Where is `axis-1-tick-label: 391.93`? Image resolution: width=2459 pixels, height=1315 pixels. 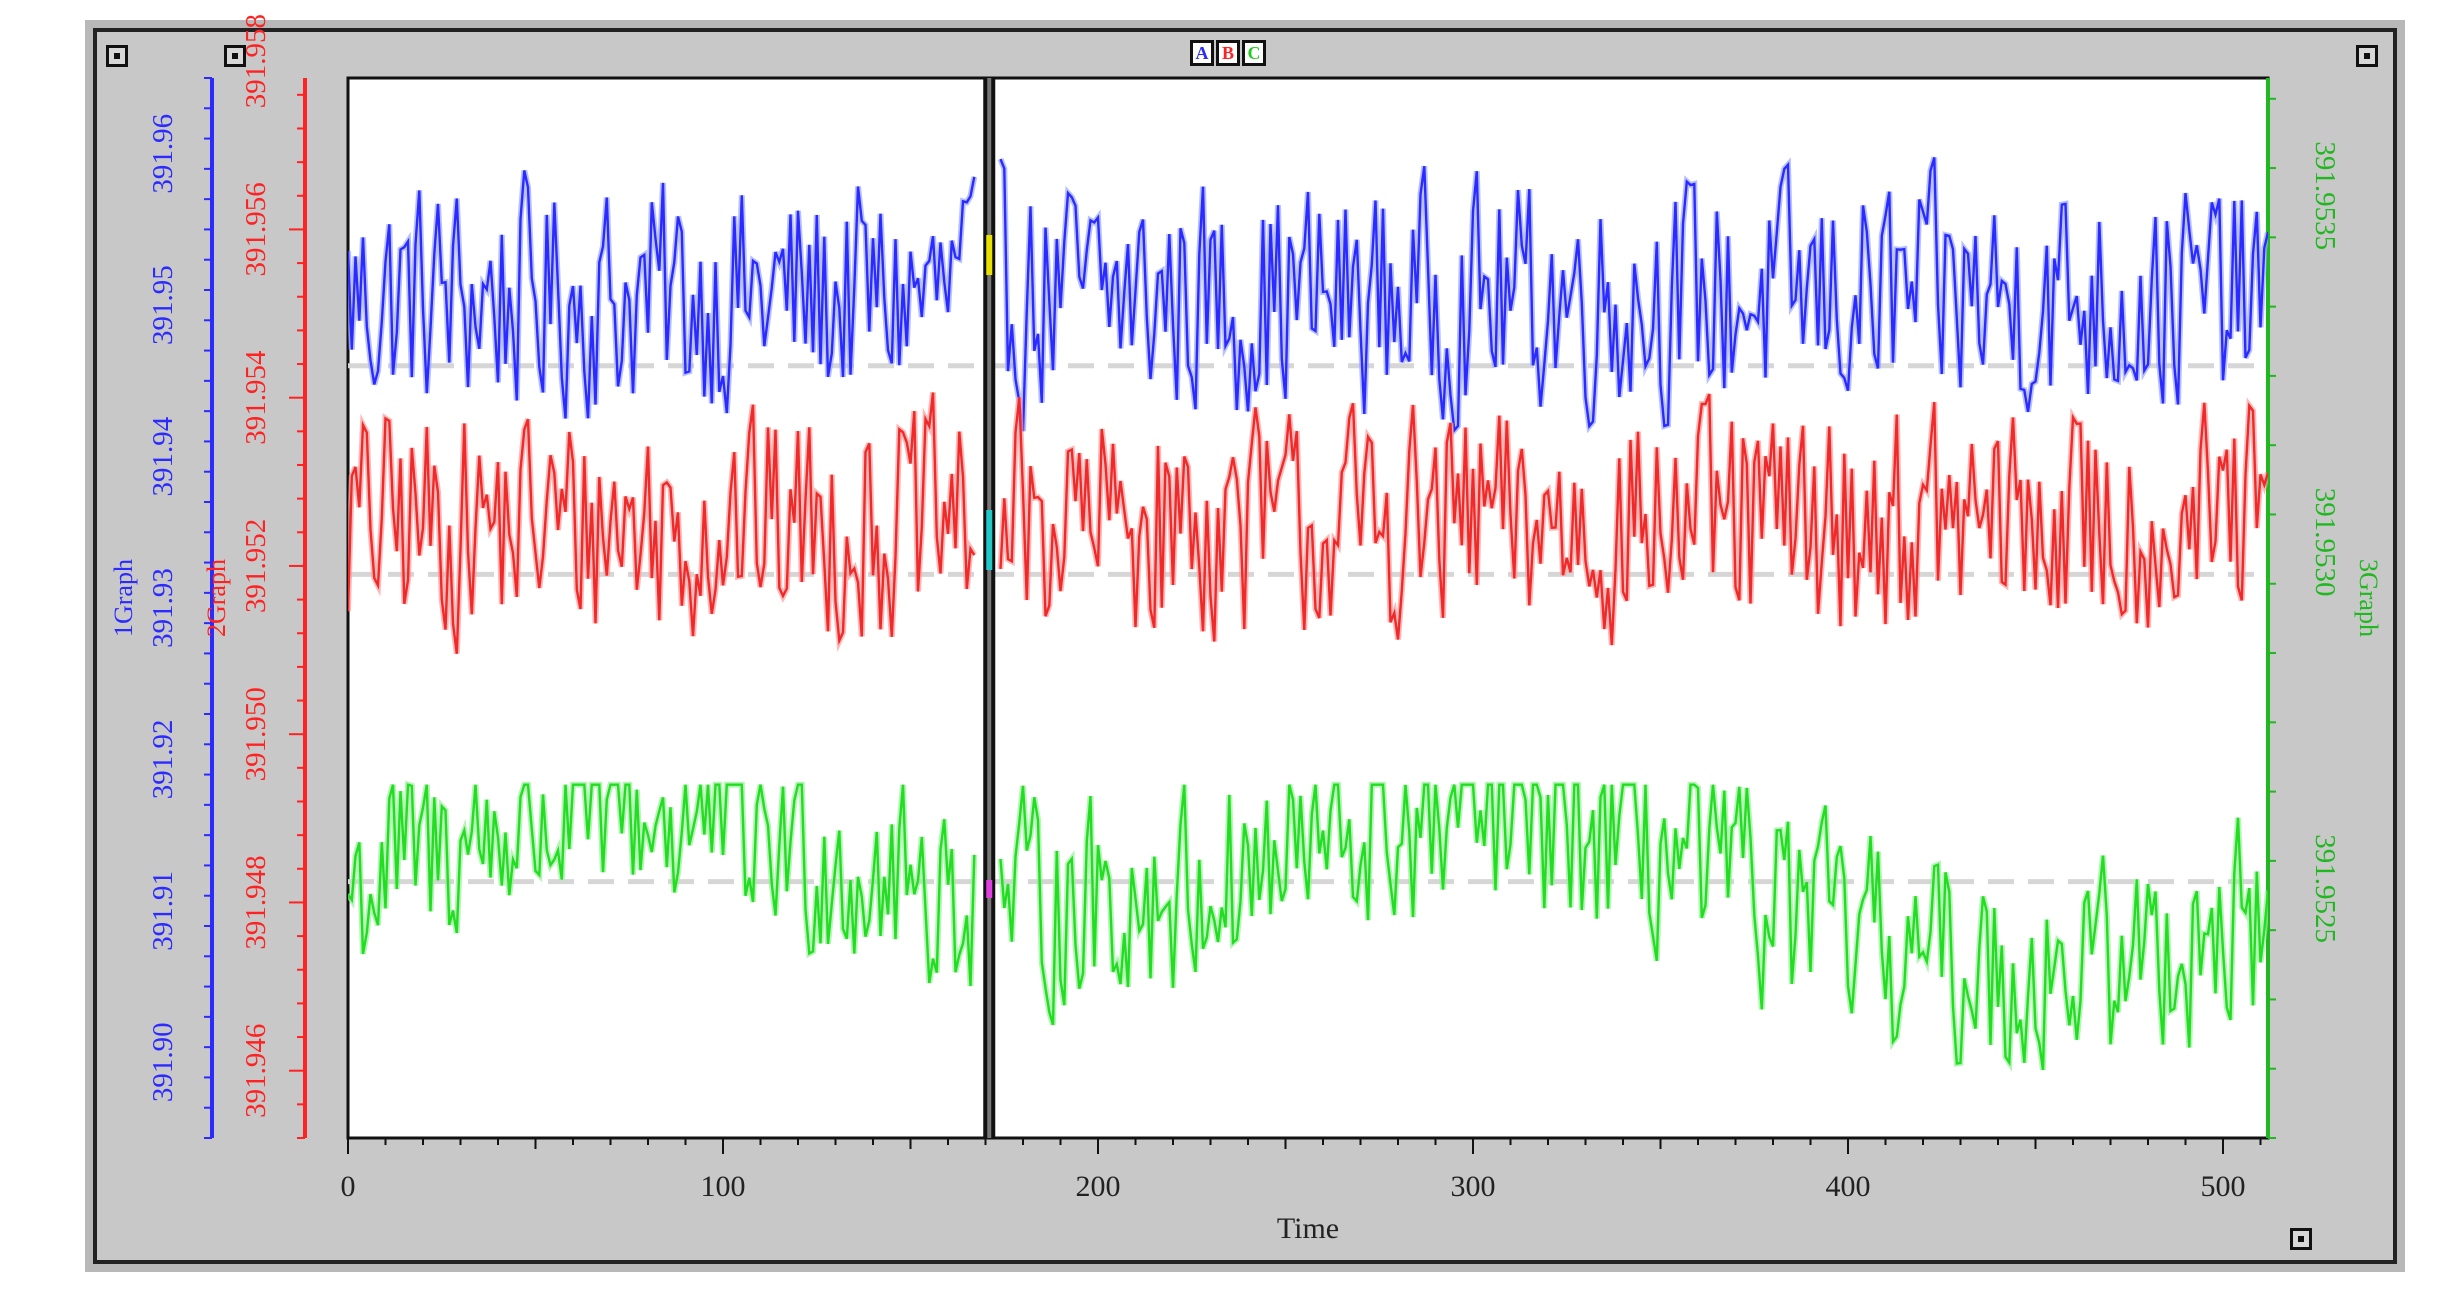 axis-1-tick-label: 391.93 is located at coordinates (163, 608).